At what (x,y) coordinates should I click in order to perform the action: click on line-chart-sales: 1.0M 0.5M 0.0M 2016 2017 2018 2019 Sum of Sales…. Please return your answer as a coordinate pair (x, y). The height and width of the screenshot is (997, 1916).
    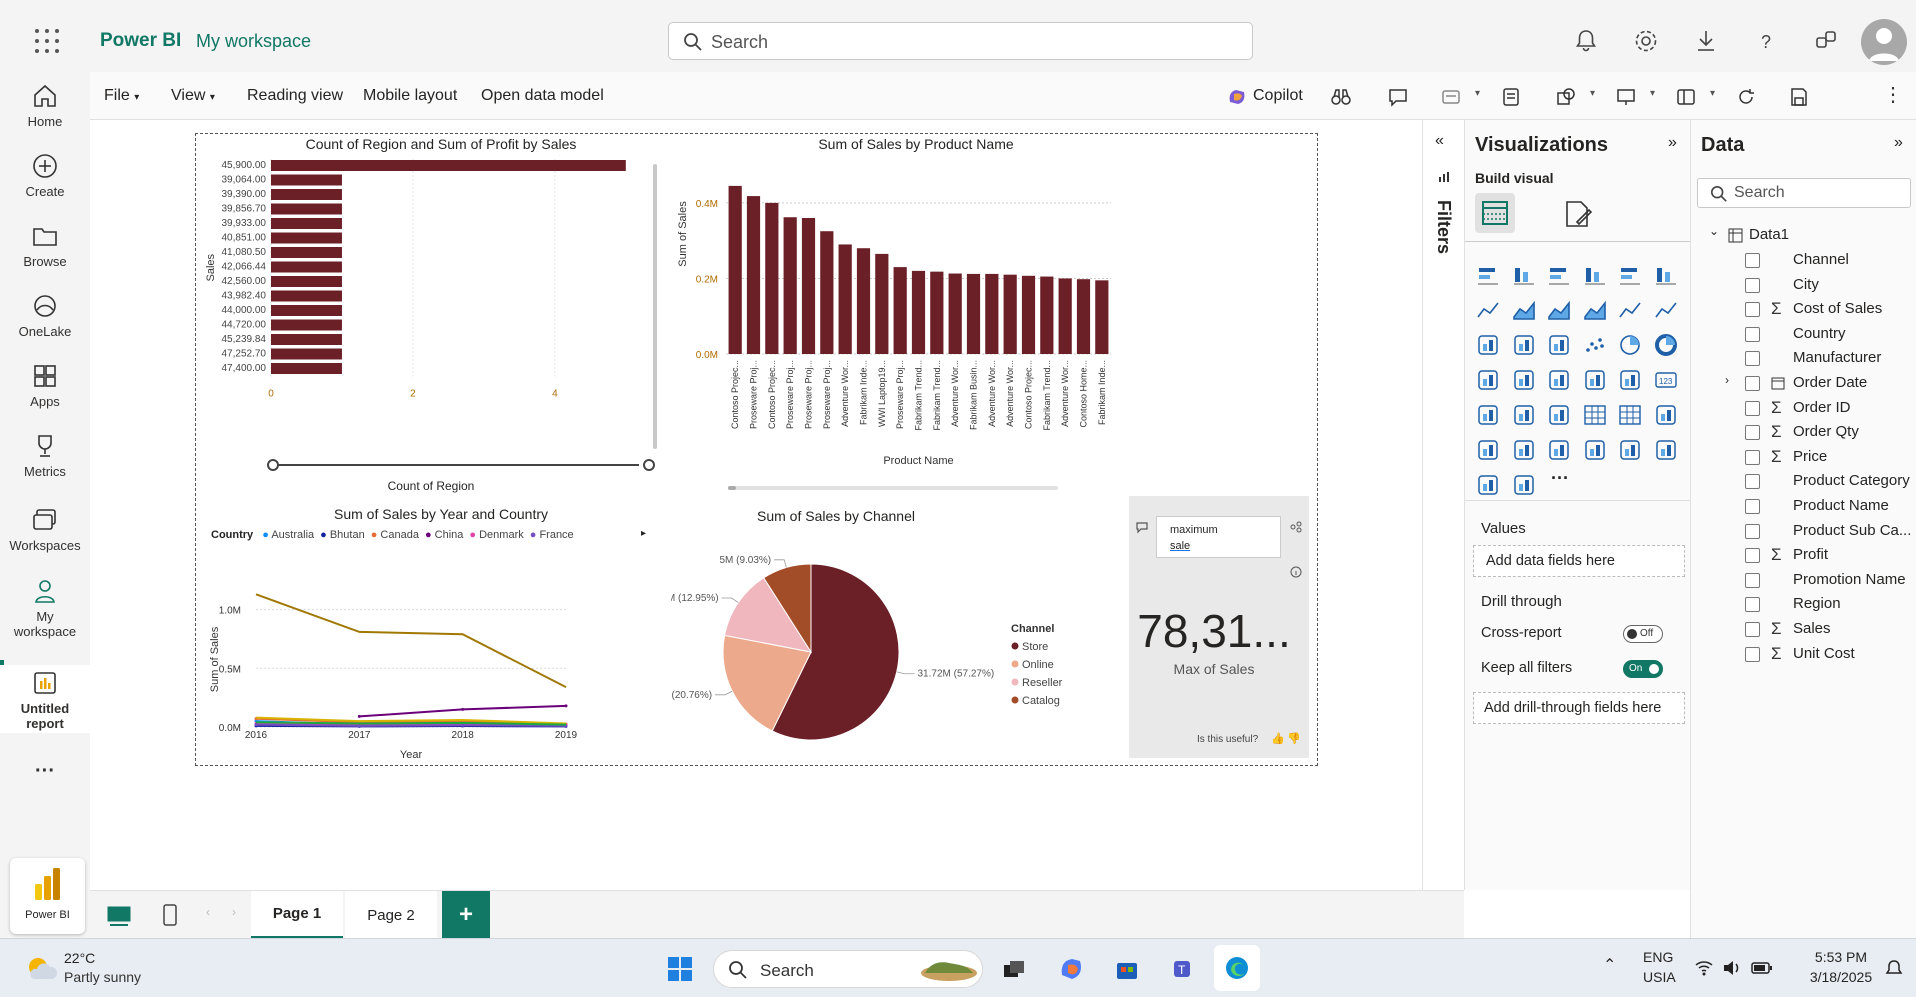
    Looking at the image, I should click on (433, 654).